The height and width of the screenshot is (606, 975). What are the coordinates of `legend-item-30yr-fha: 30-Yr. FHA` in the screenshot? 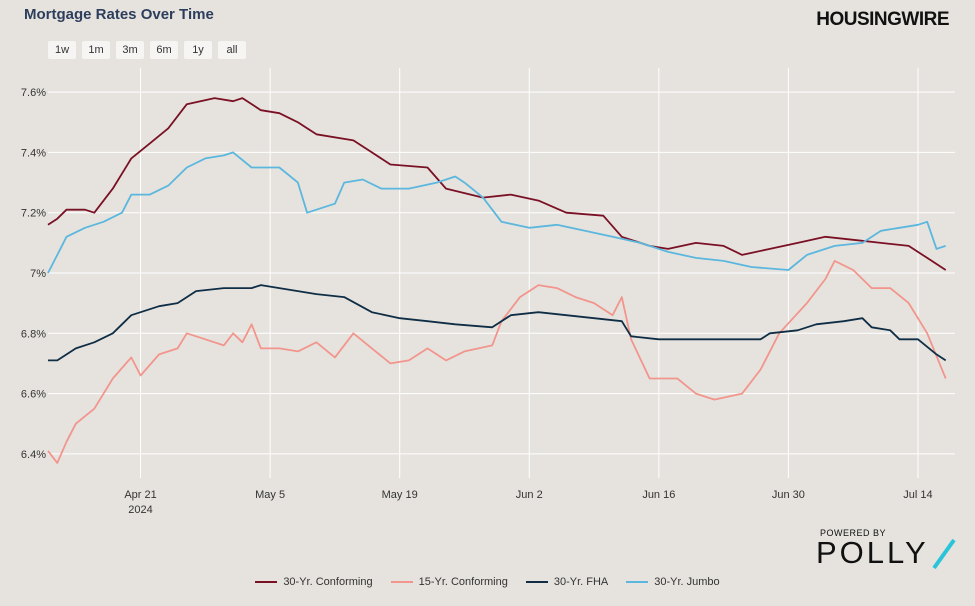 It's located at (567, 582).